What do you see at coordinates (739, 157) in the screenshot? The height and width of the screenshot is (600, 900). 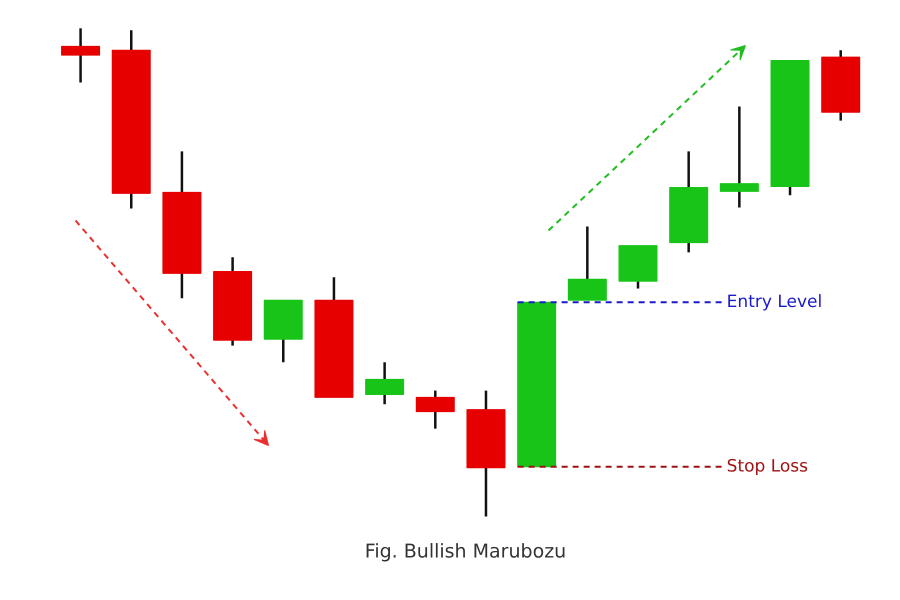 I see `candlestick` at bounding box center [739, 157].